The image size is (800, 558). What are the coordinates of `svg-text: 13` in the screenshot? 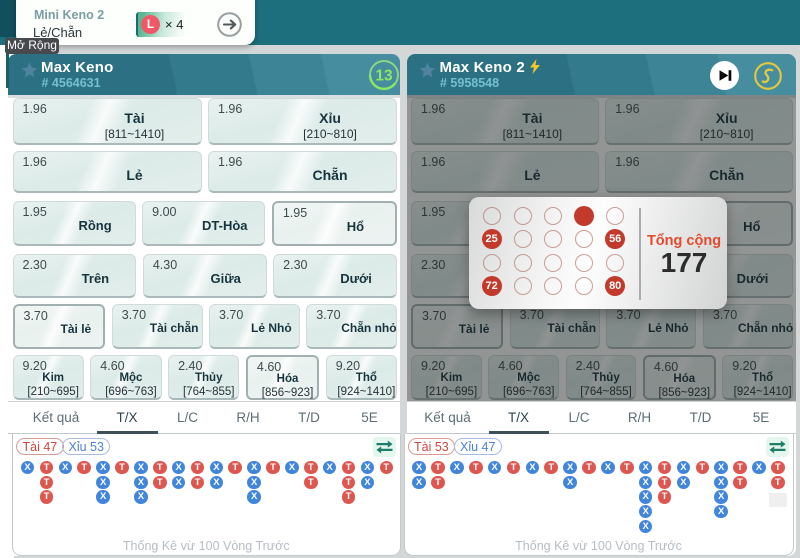 It's located at (384, 76).